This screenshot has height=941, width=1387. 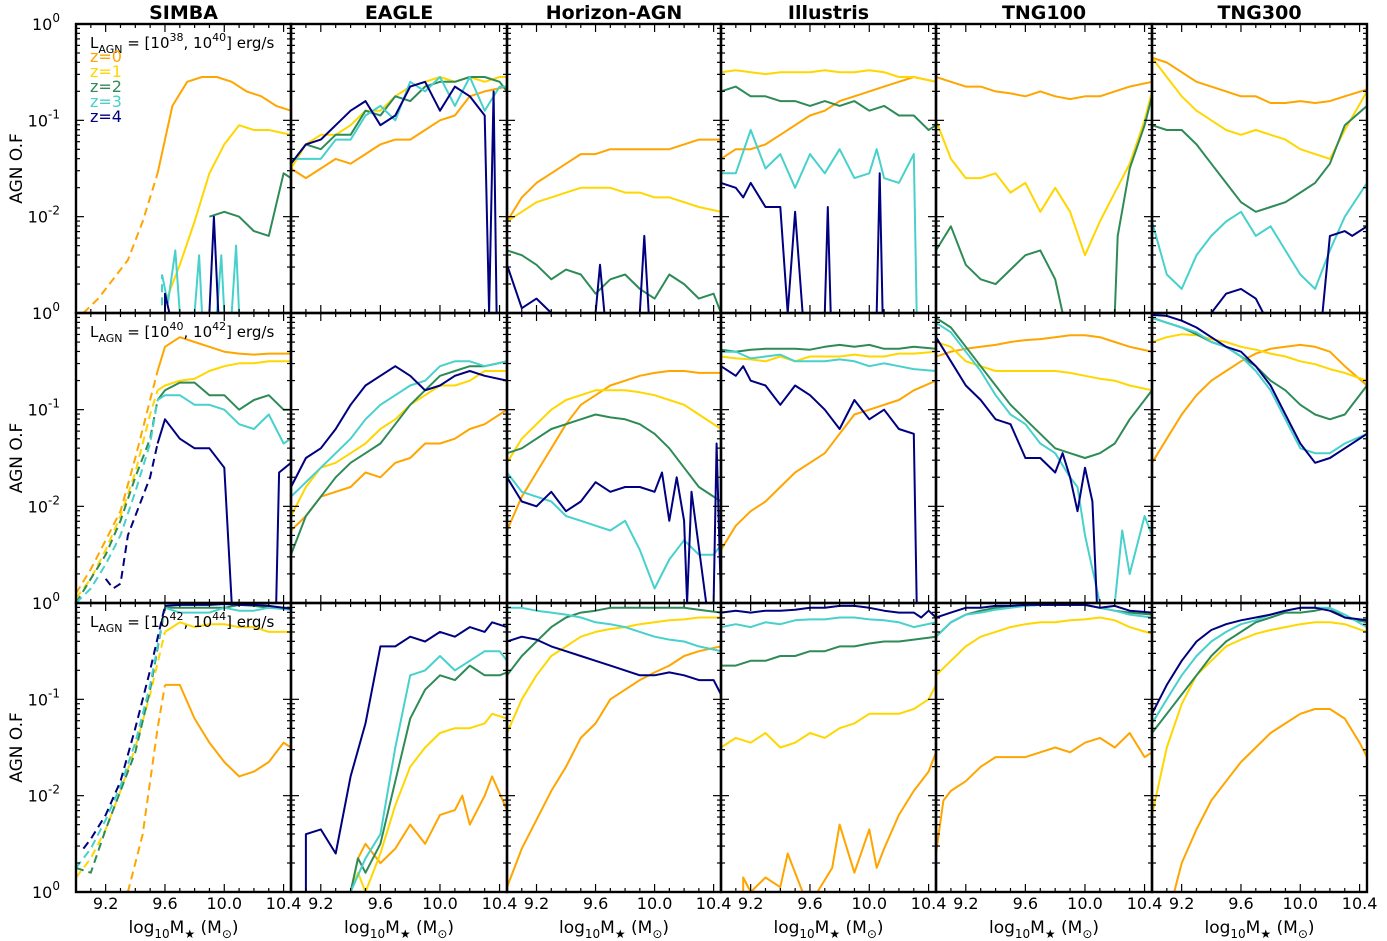 What do you see at coordinates (182, 622) in the screenshot?
I see `luminosity-range-2: LAGN = [1042, 1044] erg/s` at bounding box center [182, 622].